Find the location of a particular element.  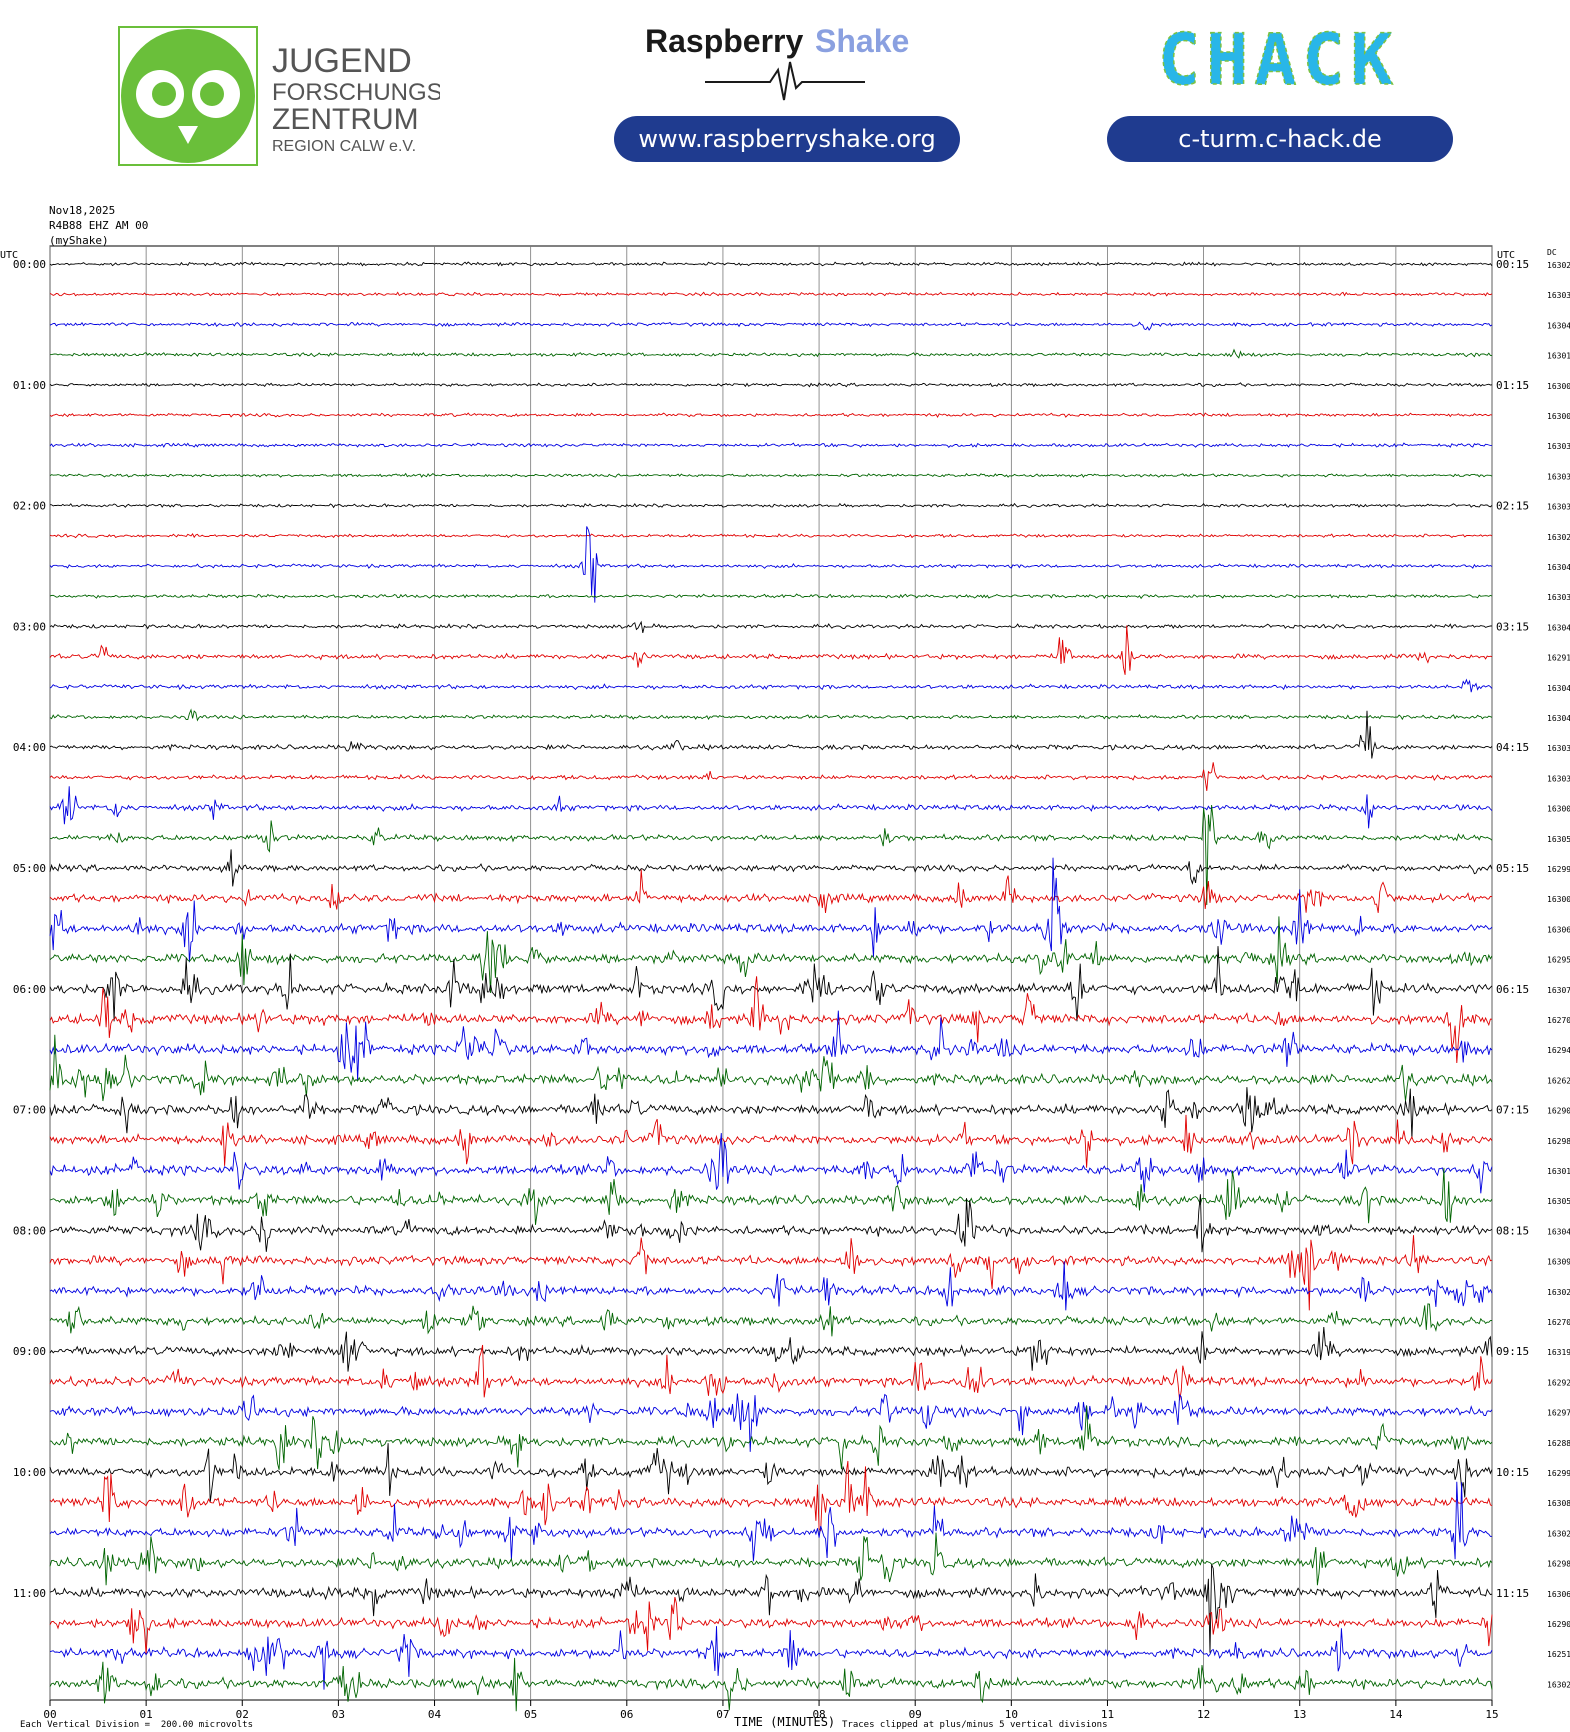

left-time-label: 03:00 is located at coordinates (29, 626).